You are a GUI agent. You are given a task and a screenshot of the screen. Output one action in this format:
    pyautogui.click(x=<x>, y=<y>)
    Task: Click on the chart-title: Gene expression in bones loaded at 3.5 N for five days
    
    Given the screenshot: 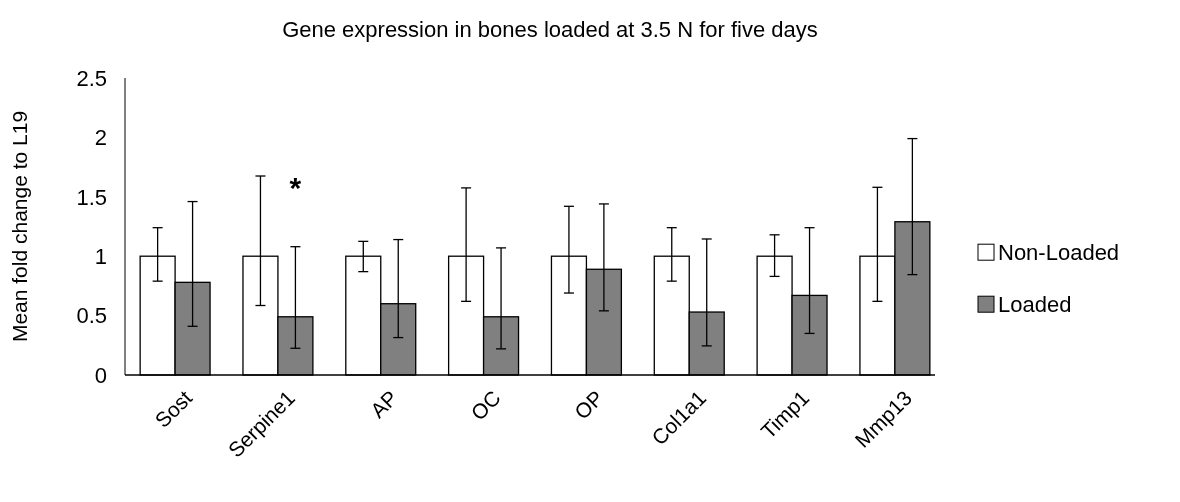 What is the action you would take?
    pyautogui.click(x=550, y=29)
    